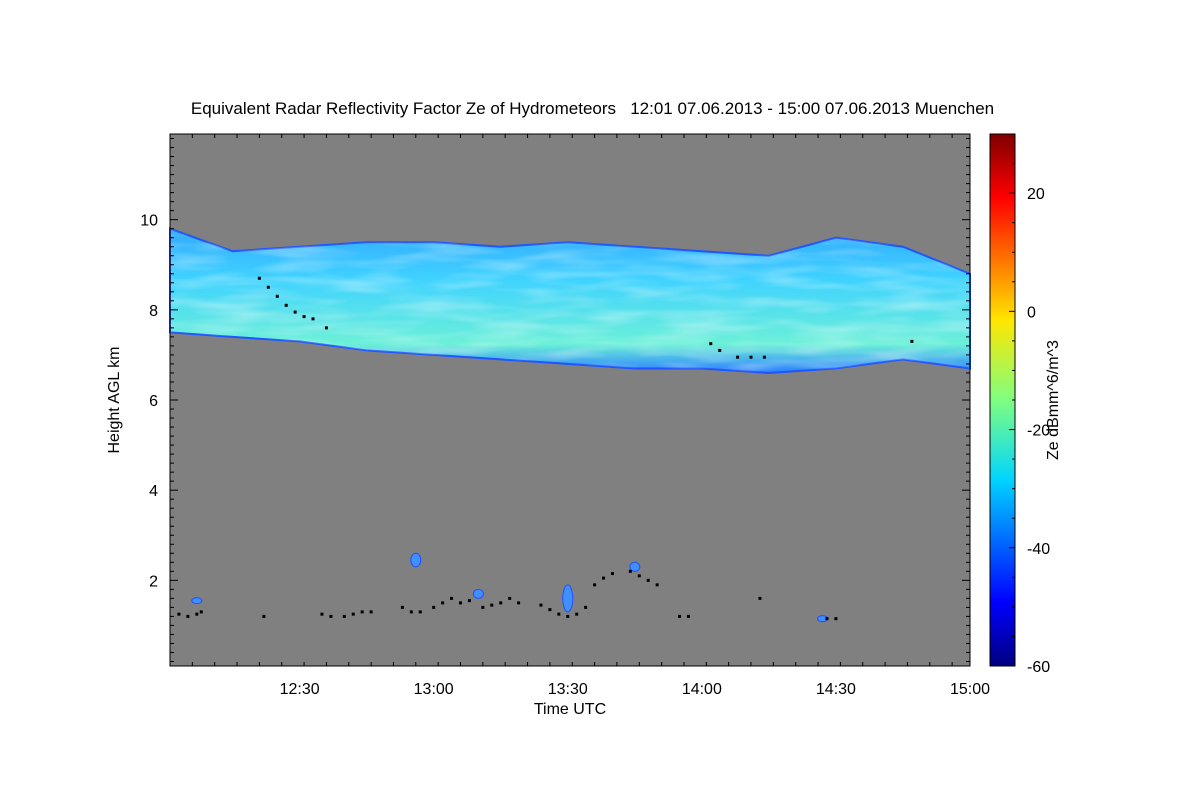  What do you see at coordinates (1038, 667) in the screenshot?
I see `colorbar-tick-label: -60` at bounding box center [1038, 667].